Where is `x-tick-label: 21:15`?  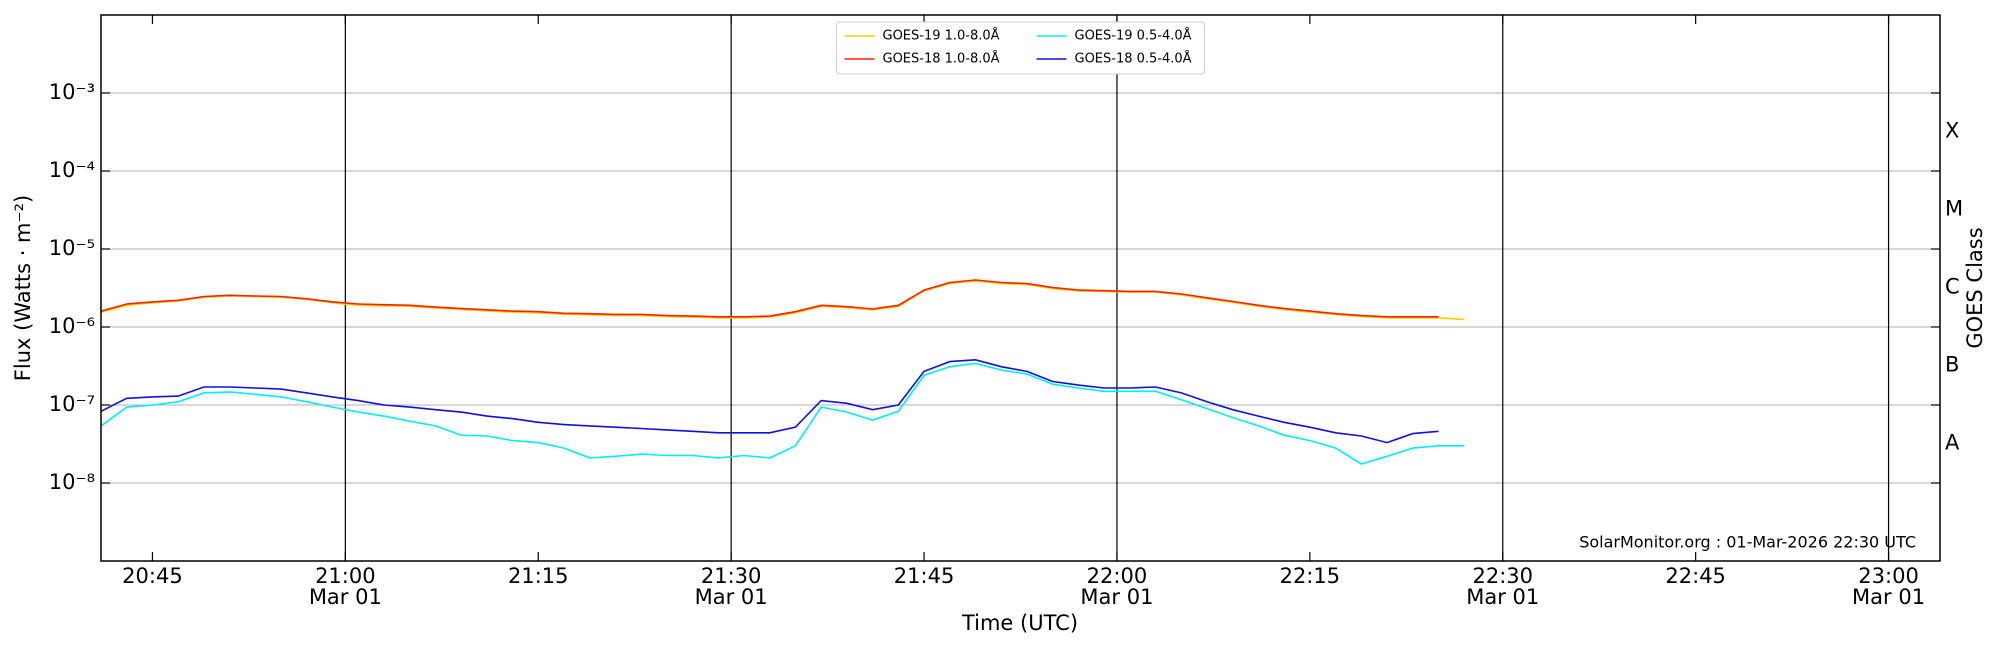
x-tick-label: 21:15 is located at coordinates (538, 576).